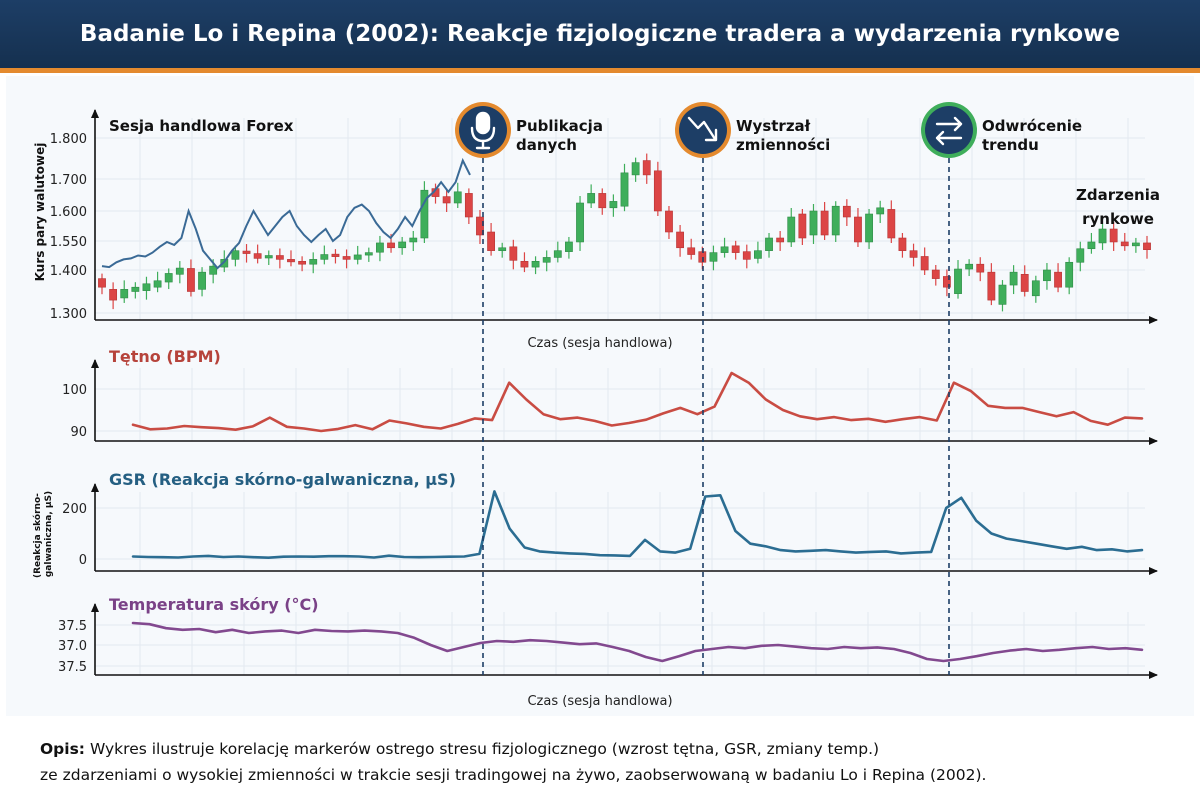 This screenshot has width=1200, height=800. Describe the element at coordinates (40, 212) in the screenshot. I see `price-y-axis-label: Kurs pary walutowej` at that location.